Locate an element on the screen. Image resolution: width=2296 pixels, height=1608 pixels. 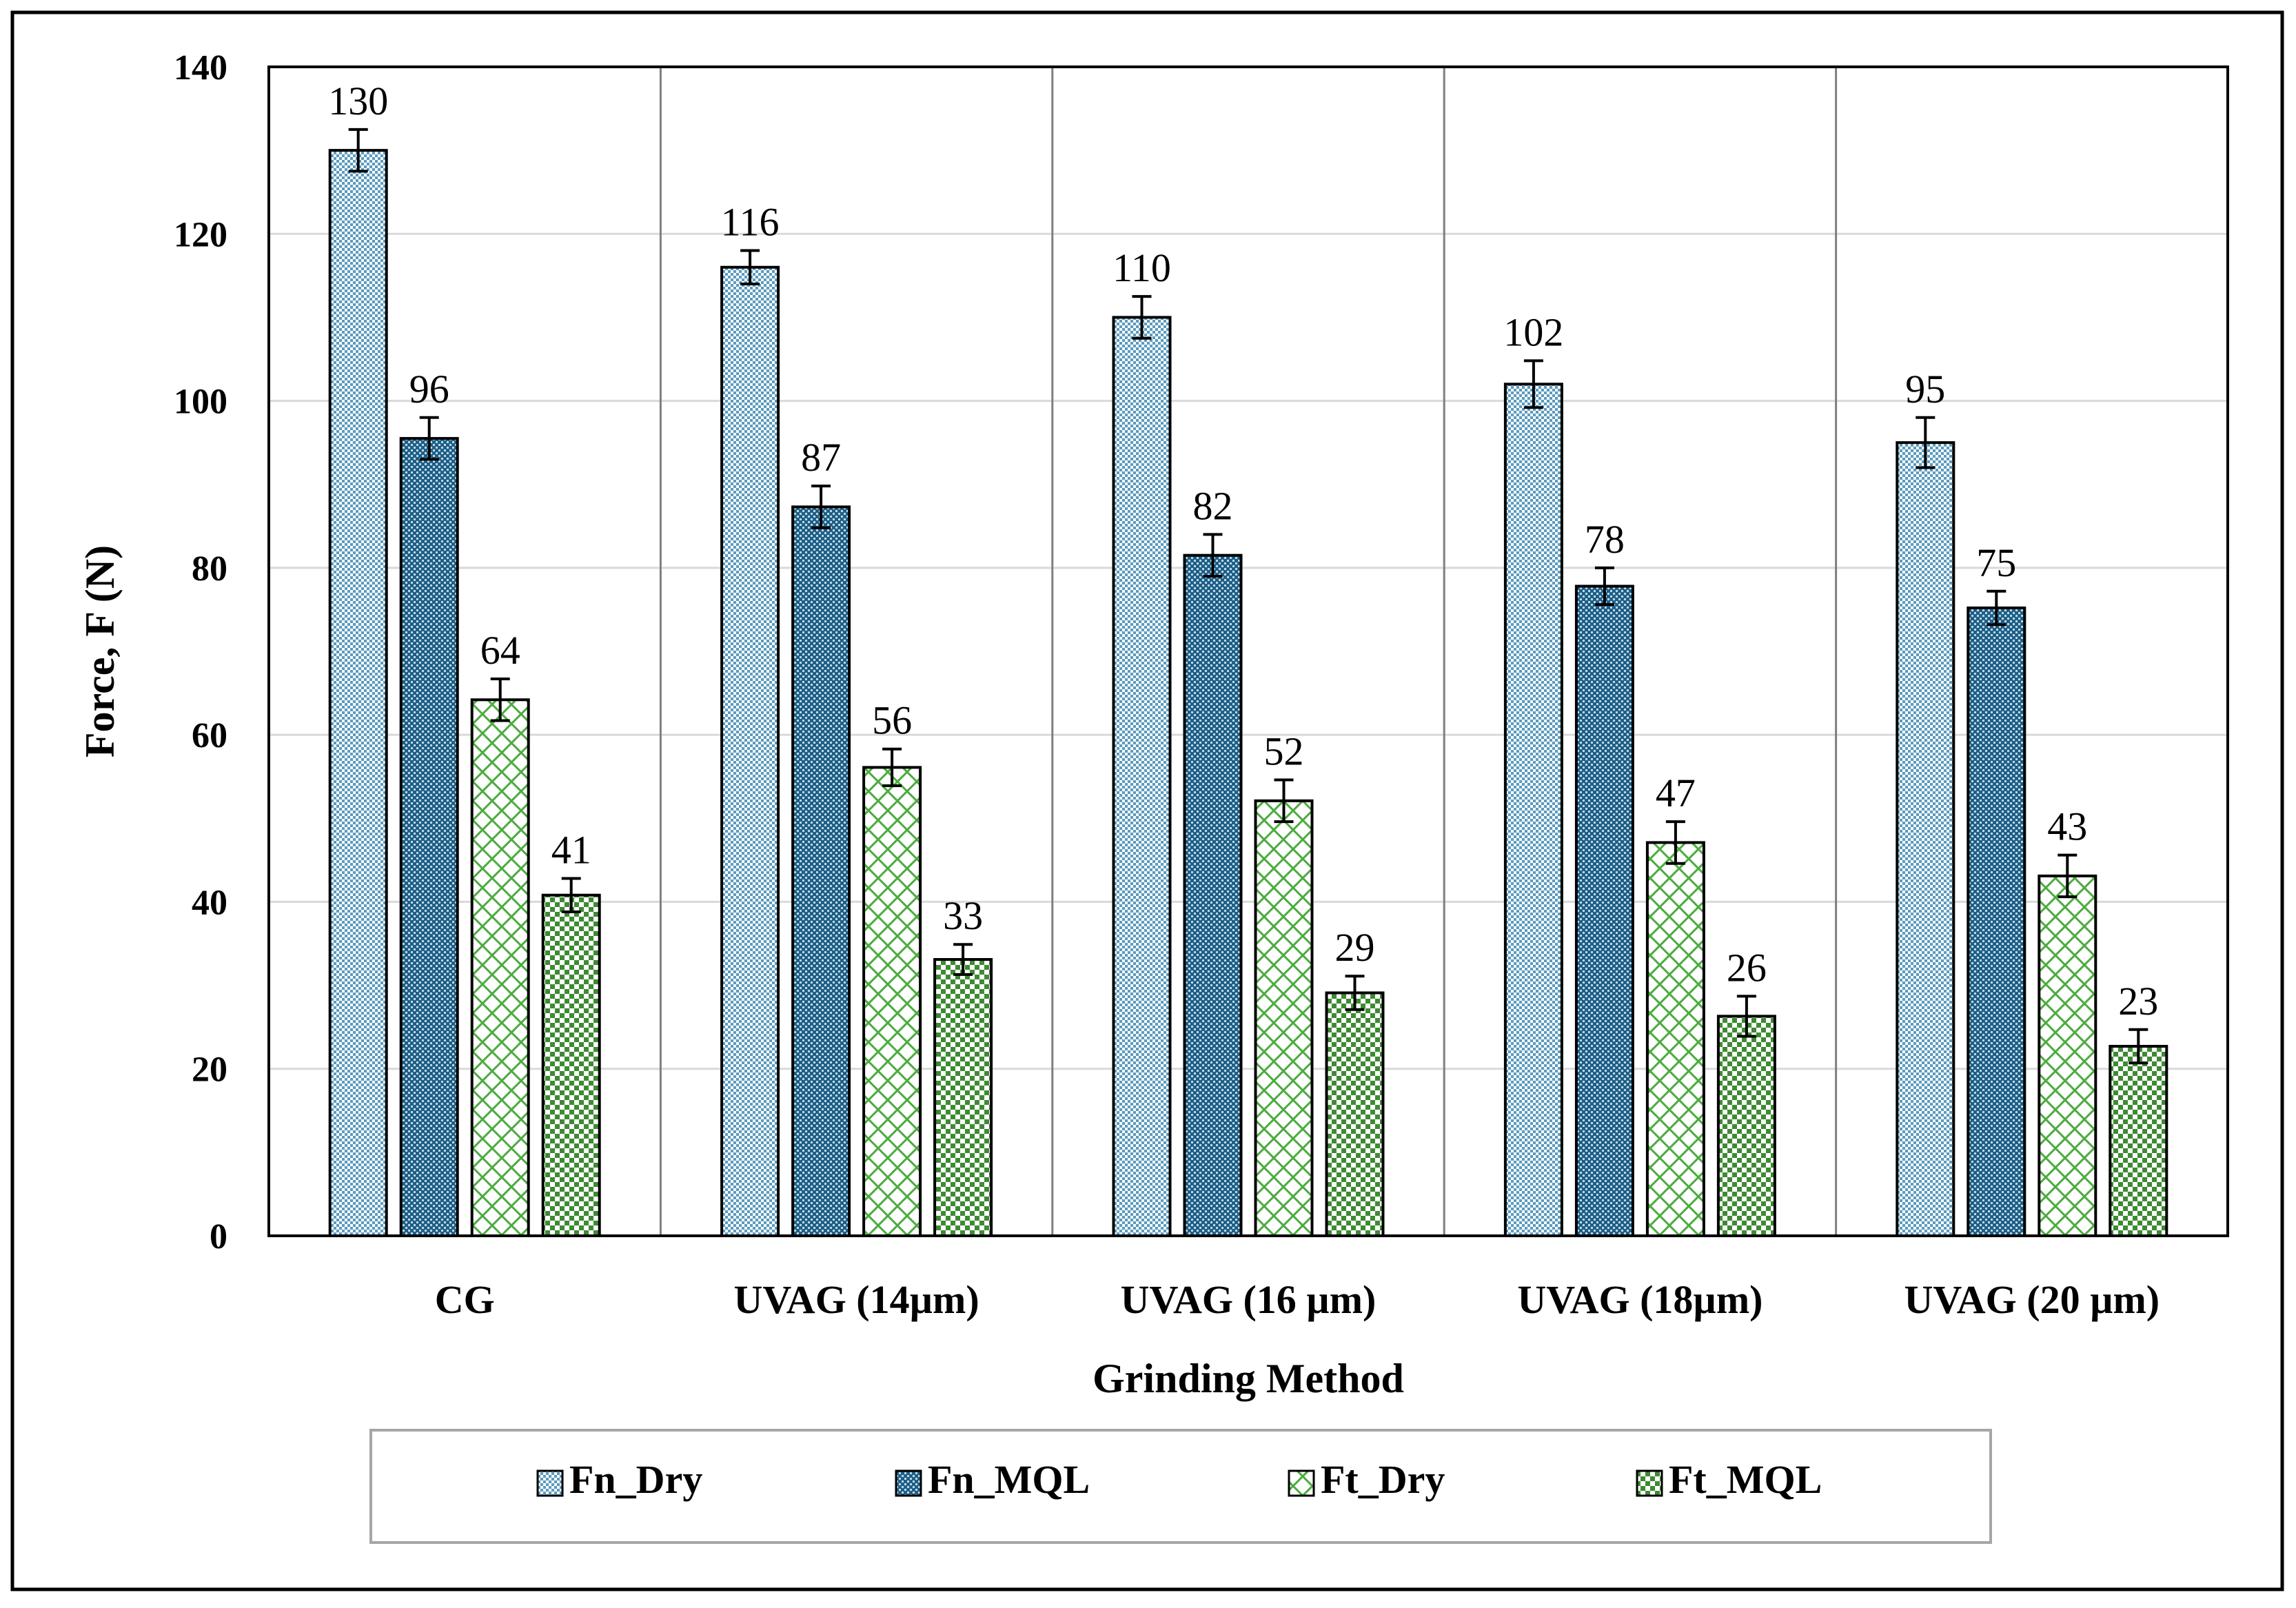
y-tick-labels: 0 20 40 60 80 100 120 140 is located at coordinates (201, 652).